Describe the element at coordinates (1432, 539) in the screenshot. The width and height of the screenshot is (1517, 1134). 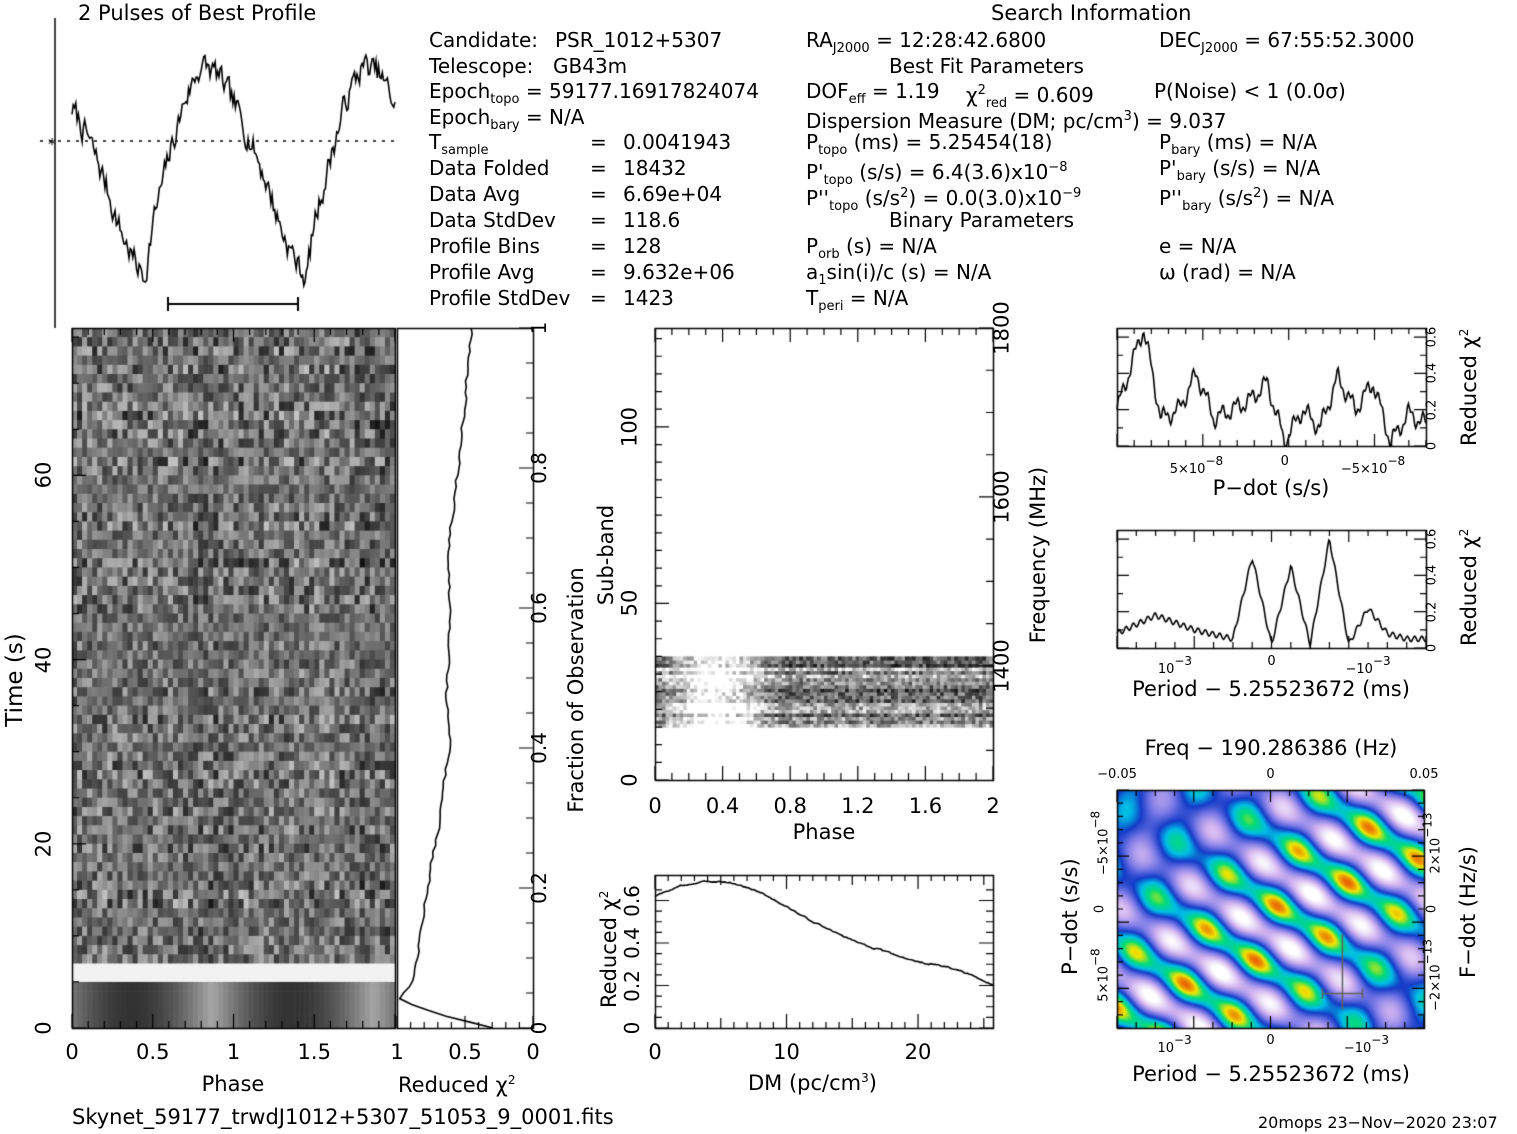
I see `period-ytick: 0.6` at that location.